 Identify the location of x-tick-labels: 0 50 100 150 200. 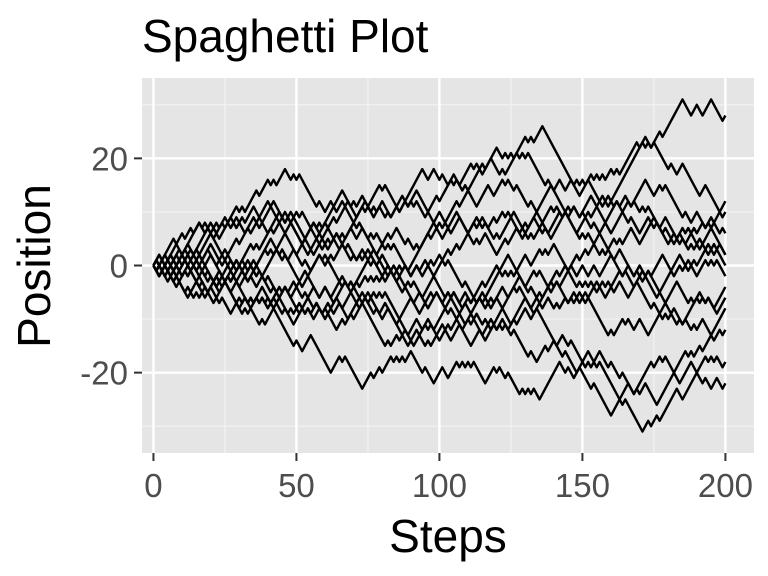
(448, 485).